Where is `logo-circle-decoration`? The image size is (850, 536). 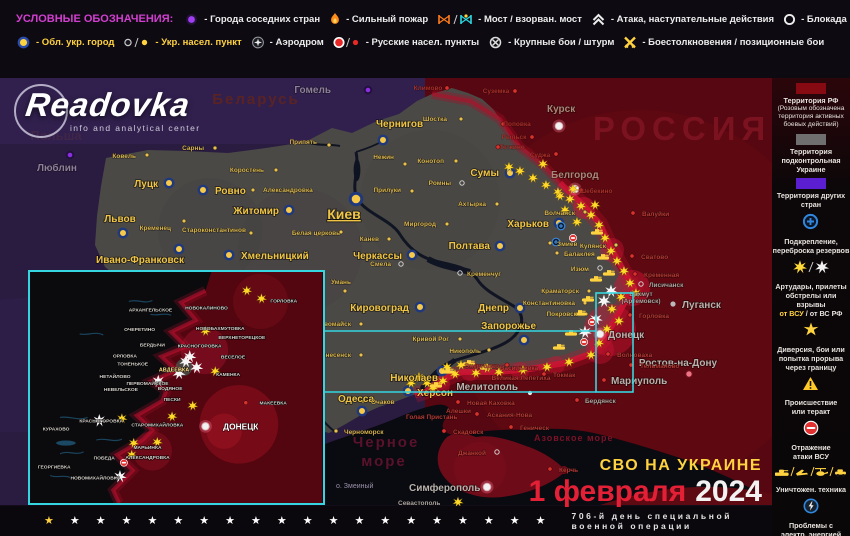
logo-circle-decoration is located at coordinates (41, 111).